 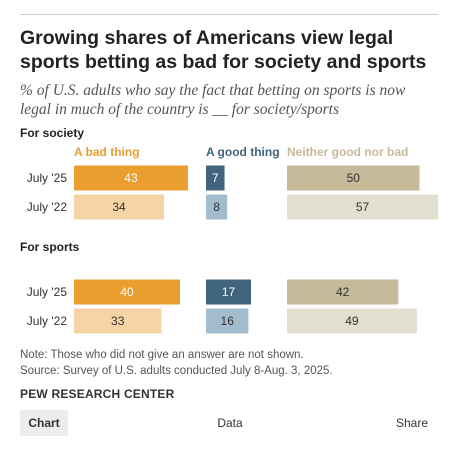 What do you see at coordinates (107, 152) in the screenshot?
I see `legend-bad: A bad thing` at bounding box center [107, 152].